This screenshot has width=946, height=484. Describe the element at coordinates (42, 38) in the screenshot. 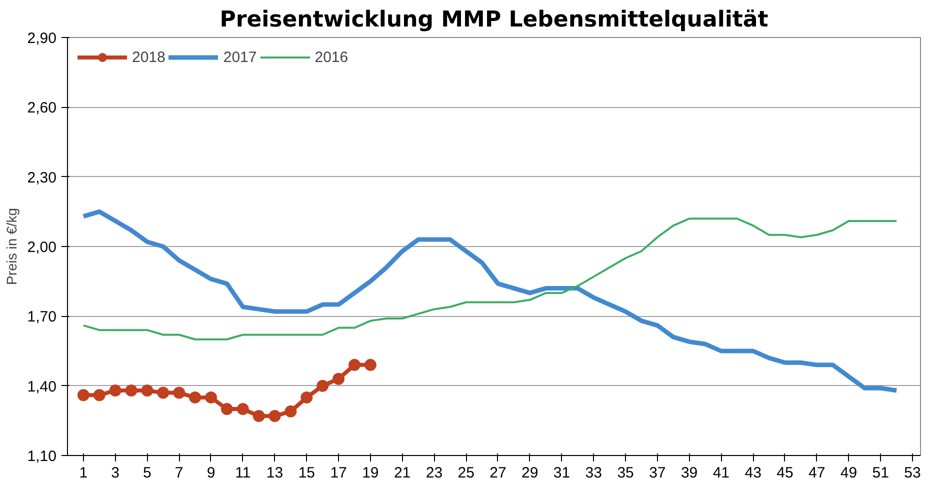

I see `y-tick-label: 2,90` at that location.